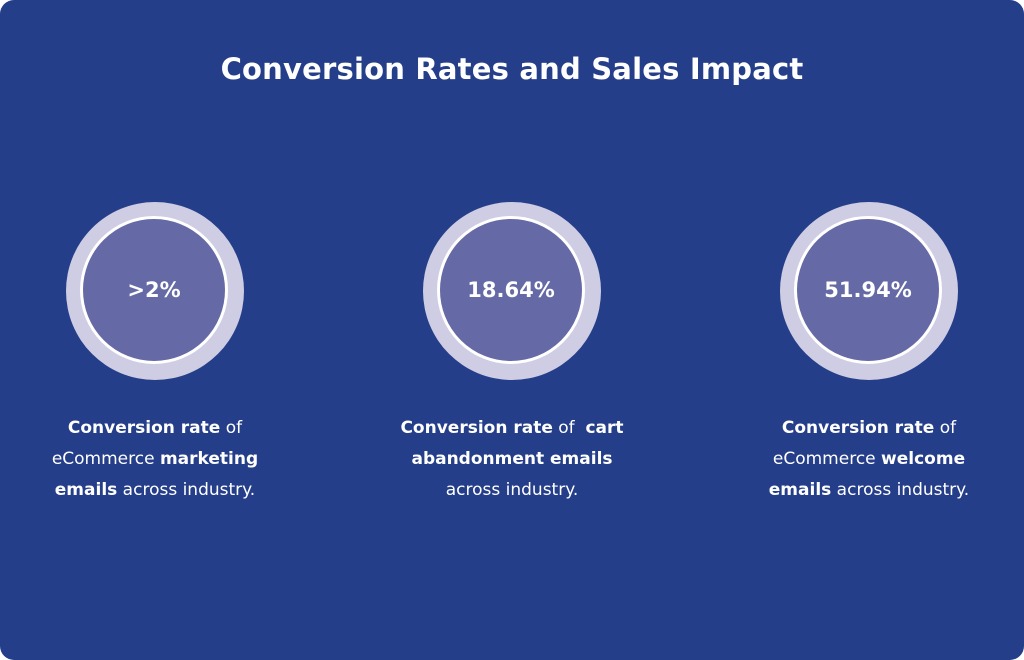 Image resolution: width=1024 pixels, height=660 pixels. I want to click on desc-line: Conversion rate of cart, so click(512, 428).